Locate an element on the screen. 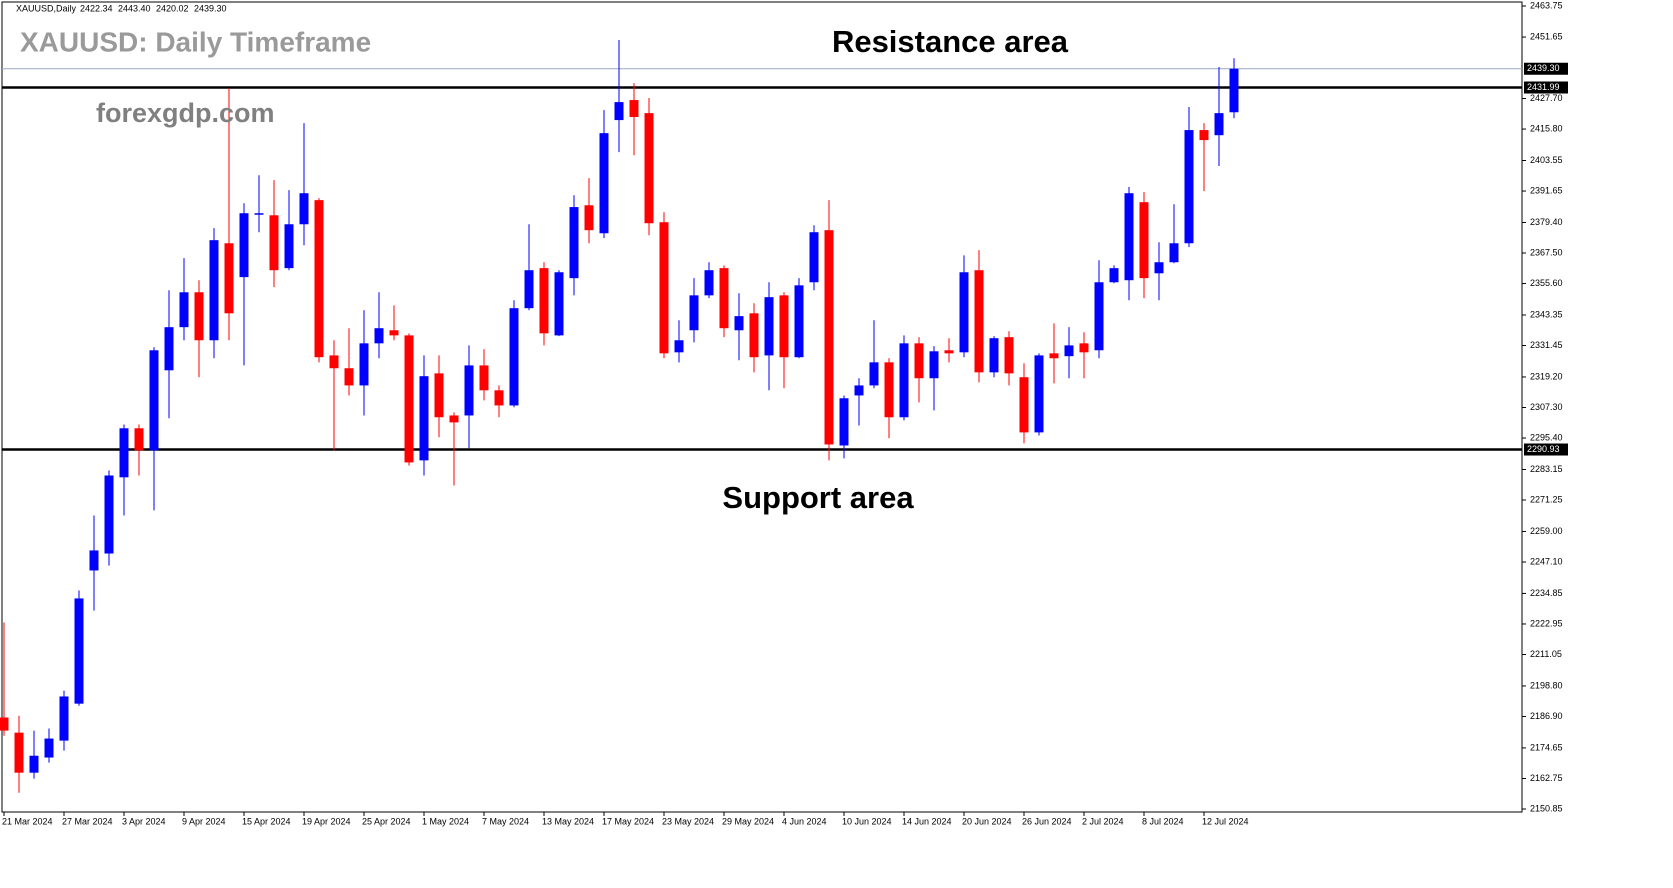 The height and width of the screenshot is (888, 1673). y-tick-label: 2379.40 is located at coordinates (1546, 222).